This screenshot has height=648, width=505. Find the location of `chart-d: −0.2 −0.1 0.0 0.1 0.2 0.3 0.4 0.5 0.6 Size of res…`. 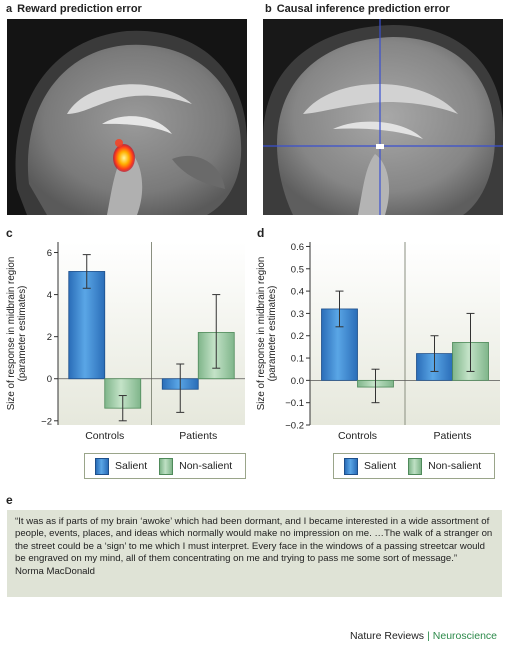

chart-d: −0.2 −0.1 0.0 0.1 0.2 0.3 0.4 0.5 0.6 Size of res… is located at coordinates (378, 342).